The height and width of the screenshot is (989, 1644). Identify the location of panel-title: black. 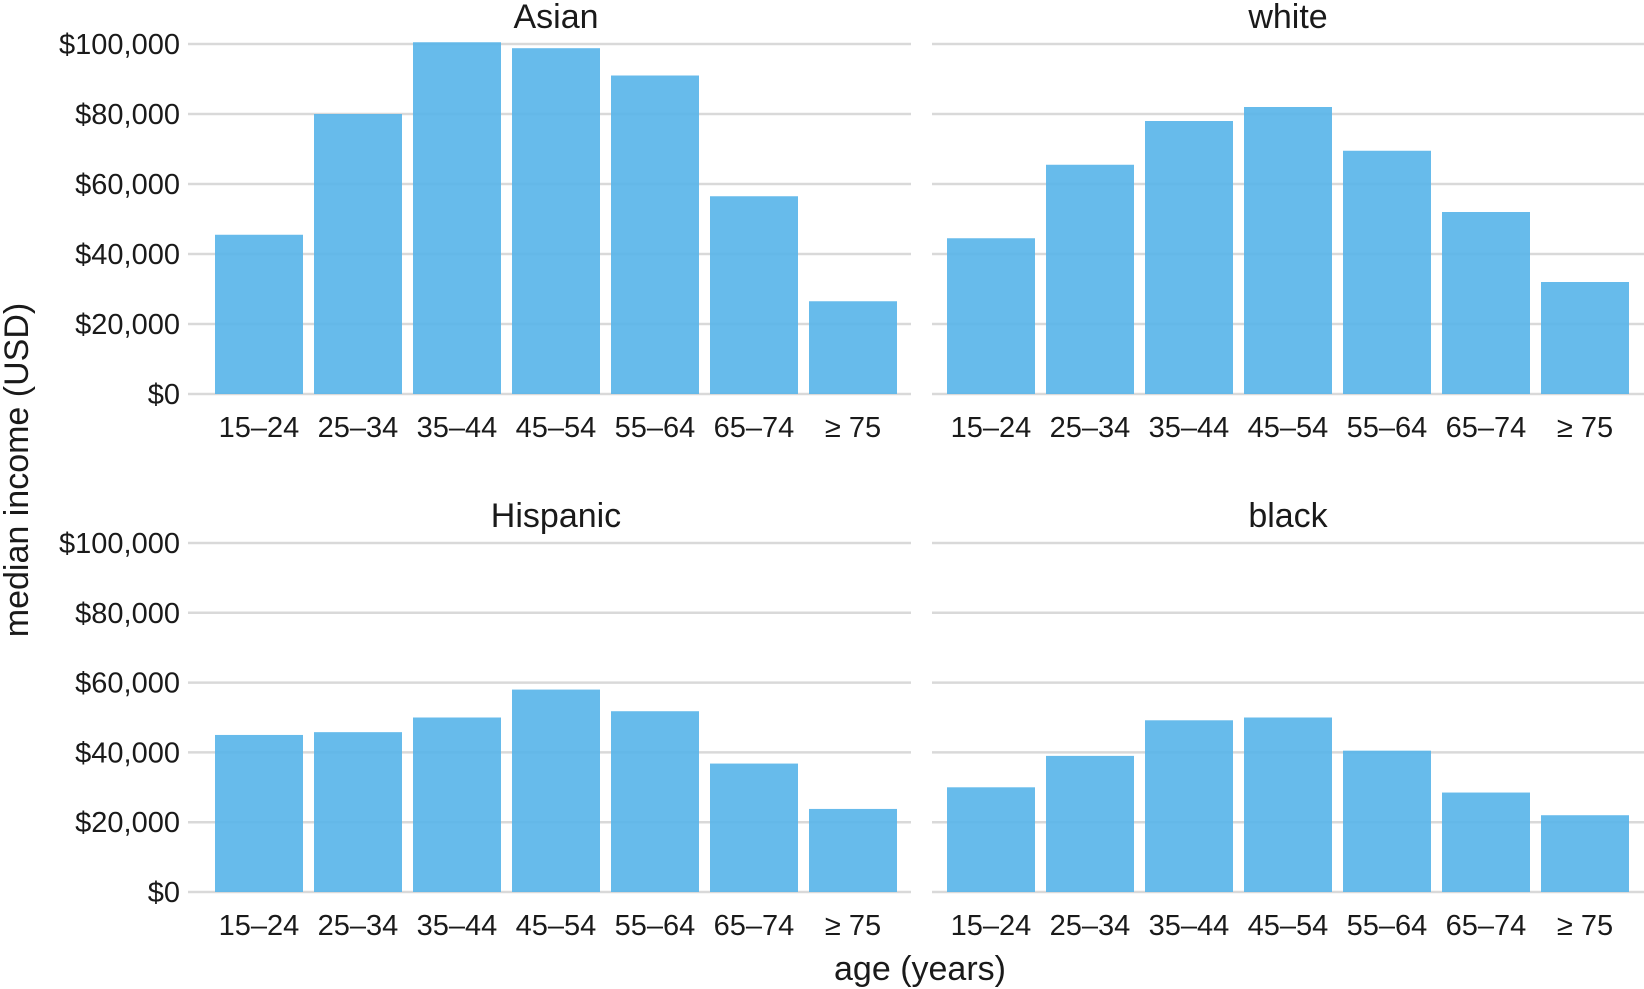
(1288, 516).